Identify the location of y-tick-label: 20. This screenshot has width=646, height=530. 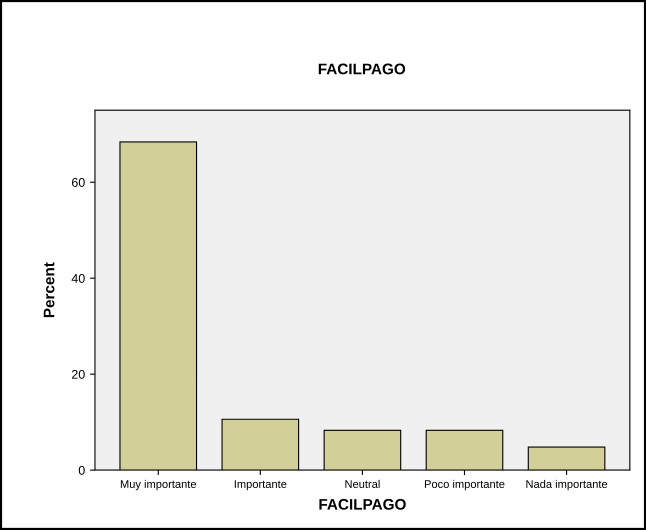
(78, 374).